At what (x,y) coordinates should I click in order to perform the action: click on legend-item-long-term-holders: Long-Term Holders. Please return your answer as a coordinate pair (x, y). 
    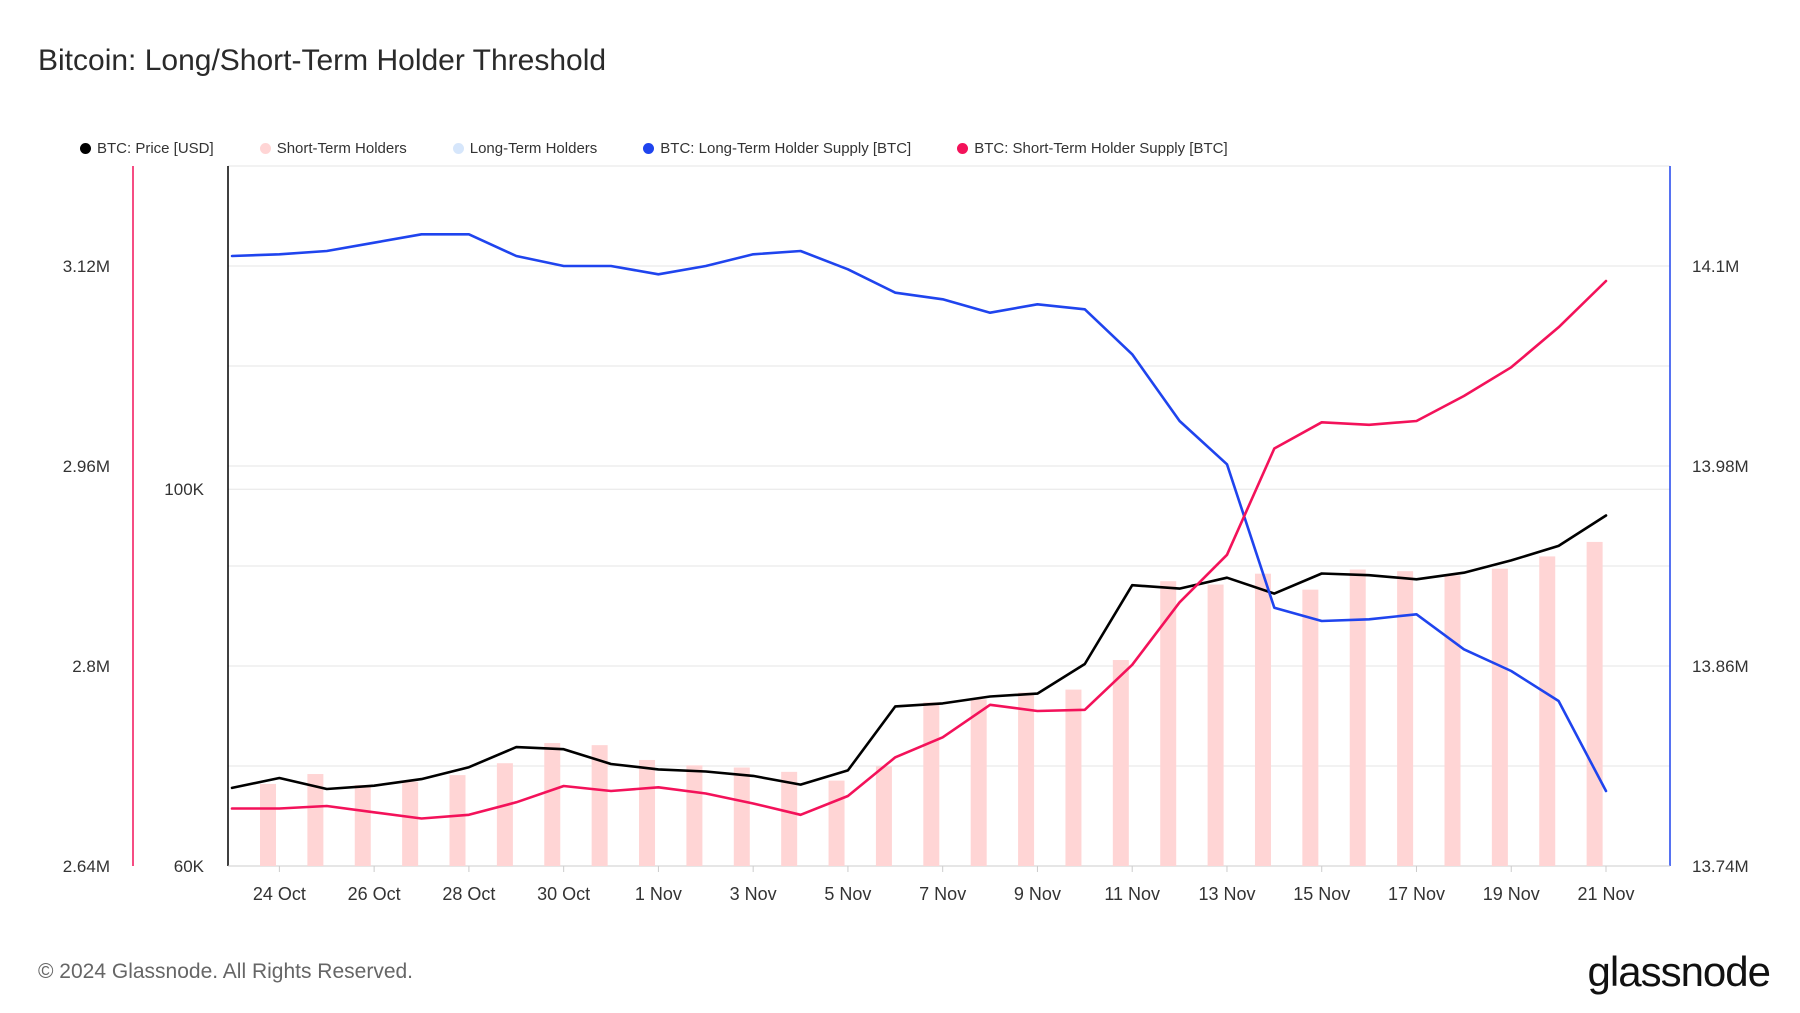
    Looking at the image, I should click on (525, 148).